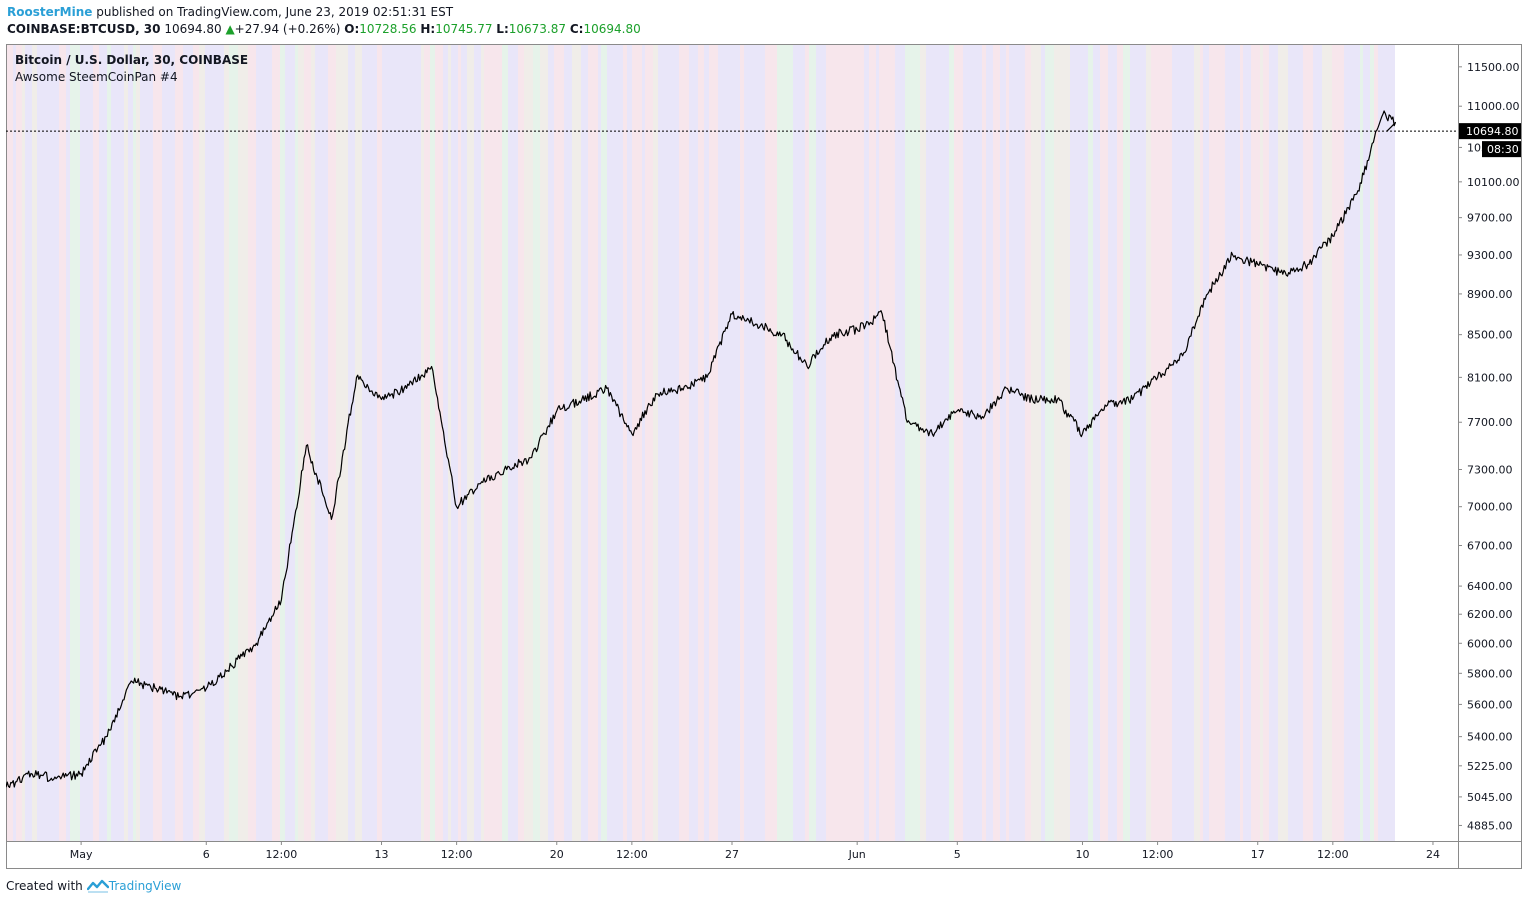  Describe the element at coordinates (1490, 470) in the screenshot. I see `y-tick-label: 7300.00` at that location.